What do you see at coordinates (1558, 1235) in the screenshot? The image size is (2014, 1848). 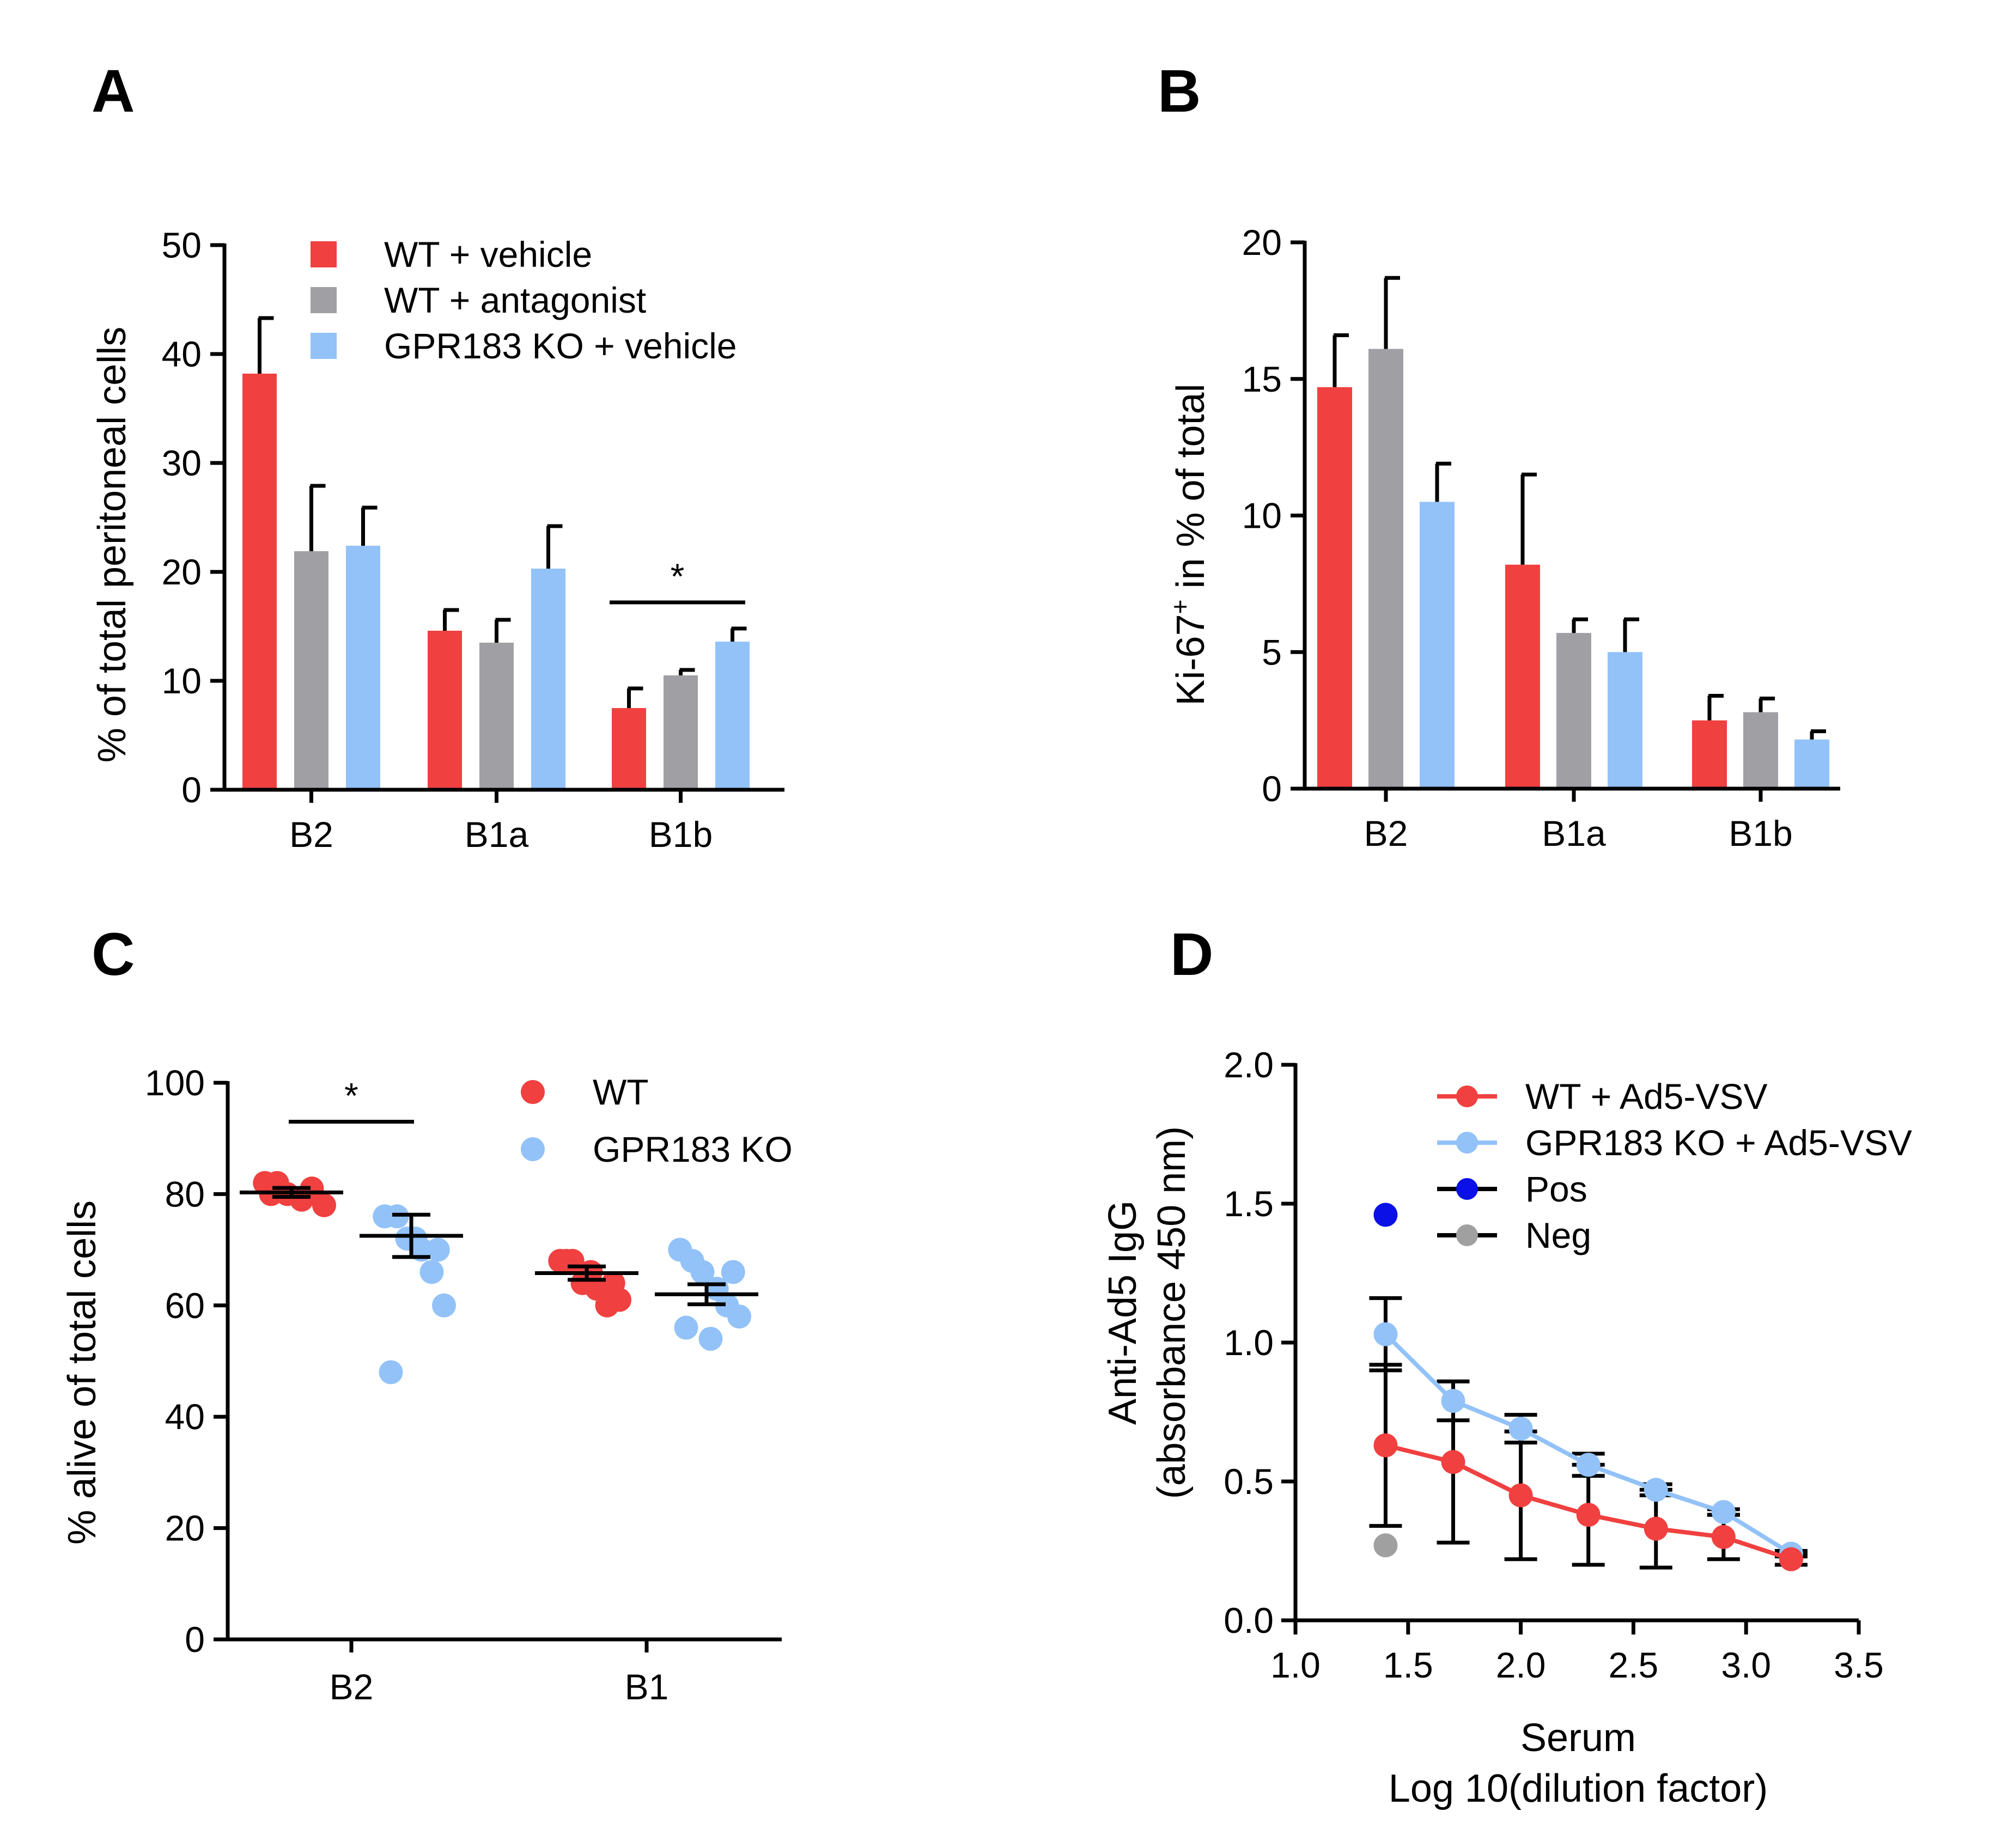 I see `legend-label-neg: Neg` at bounding box center [1558, 1235].